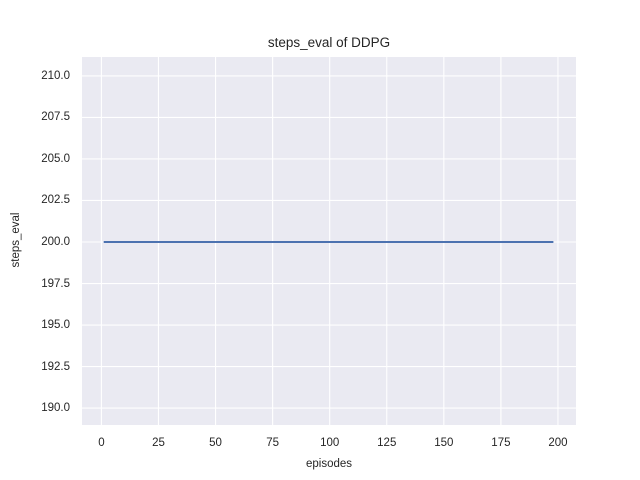 The image size is (640, 480). I want to click on y-tick-label: 207.5, so click(55, 117).